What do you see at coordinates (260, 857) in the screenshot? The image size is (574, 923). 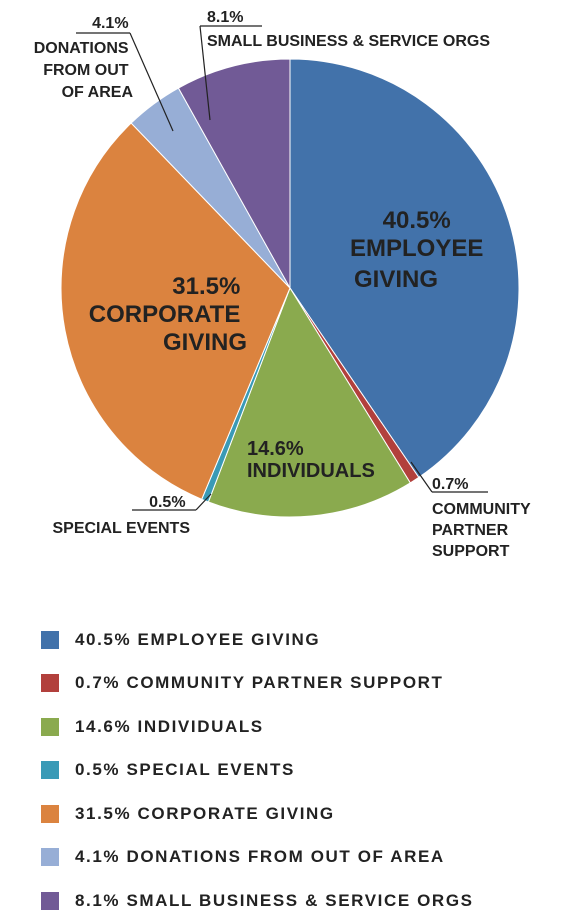 I see `legend-label: 4.1% DONATIONS FROM OUT OF AREA` at bounding box center [260, 857].